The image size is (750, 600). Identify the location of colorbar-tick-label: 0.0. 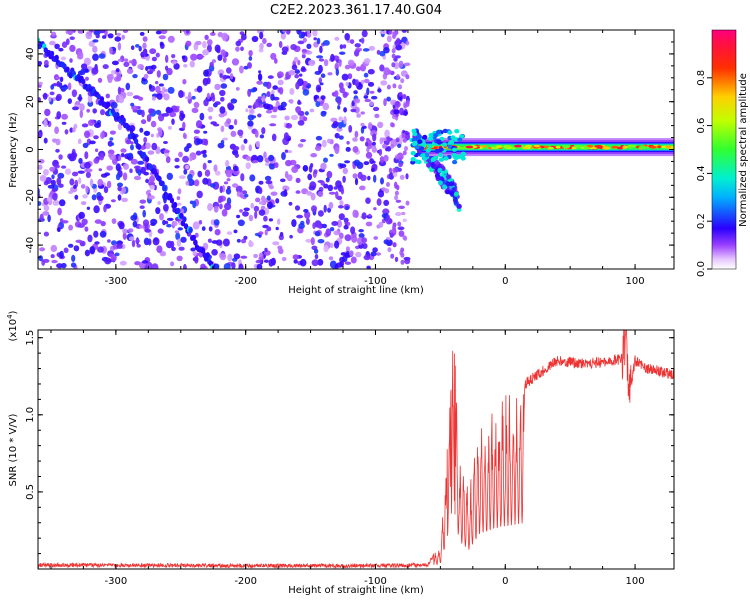
(701, 269).